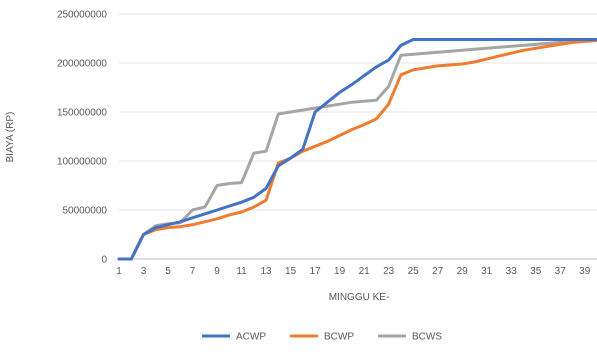 This screenshot has height=354, width=597. I want to click on y-axis-title: BIAYA (RP), so click(10, 137).